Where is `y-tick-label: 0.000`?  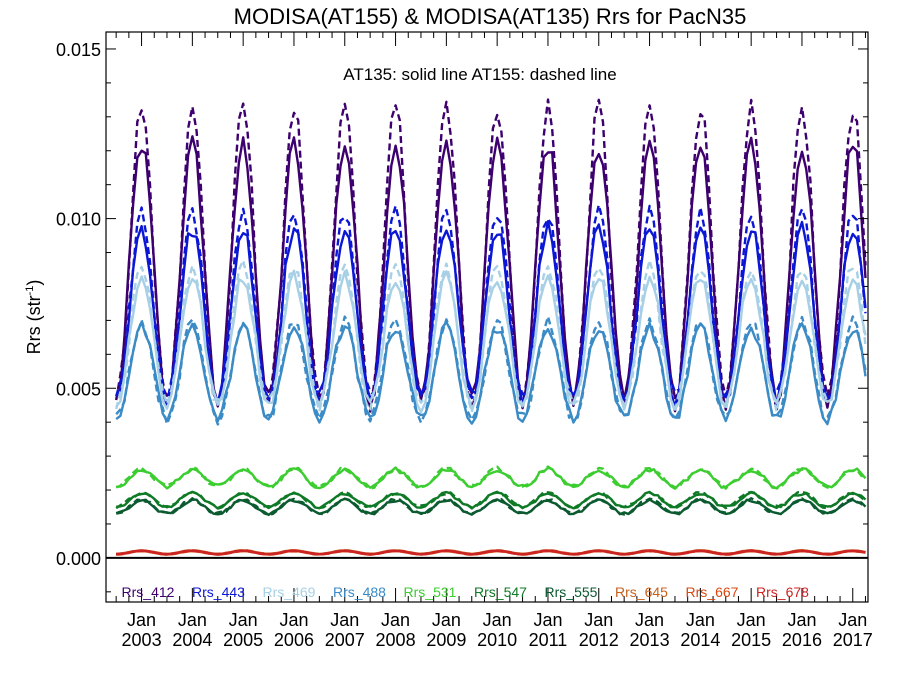
y-tick-label: 0.000 is located at coordinates (78, 559).